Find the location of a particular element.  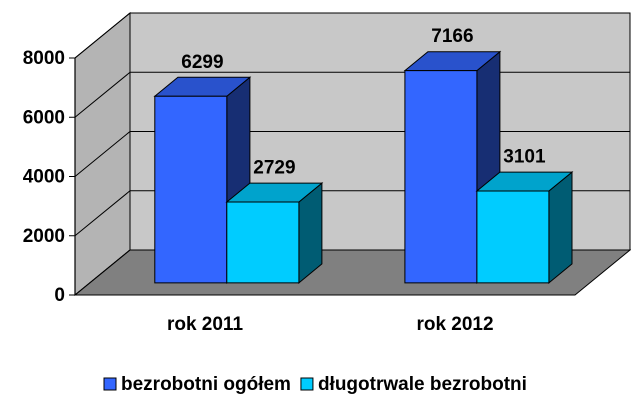

y-tick-label: 6000 is located at coordinates (44, 117).